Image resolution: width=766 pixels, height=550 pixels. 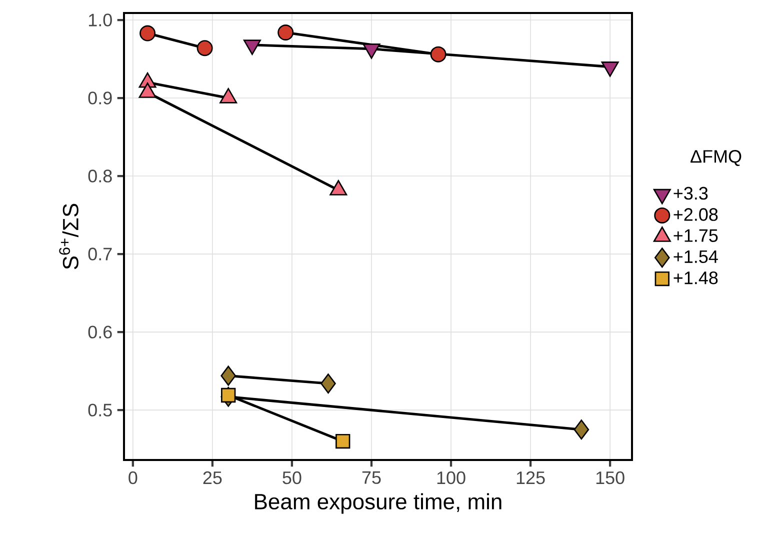 I want to click on y-tick-label: 0.6, so click(x=100, y=332).